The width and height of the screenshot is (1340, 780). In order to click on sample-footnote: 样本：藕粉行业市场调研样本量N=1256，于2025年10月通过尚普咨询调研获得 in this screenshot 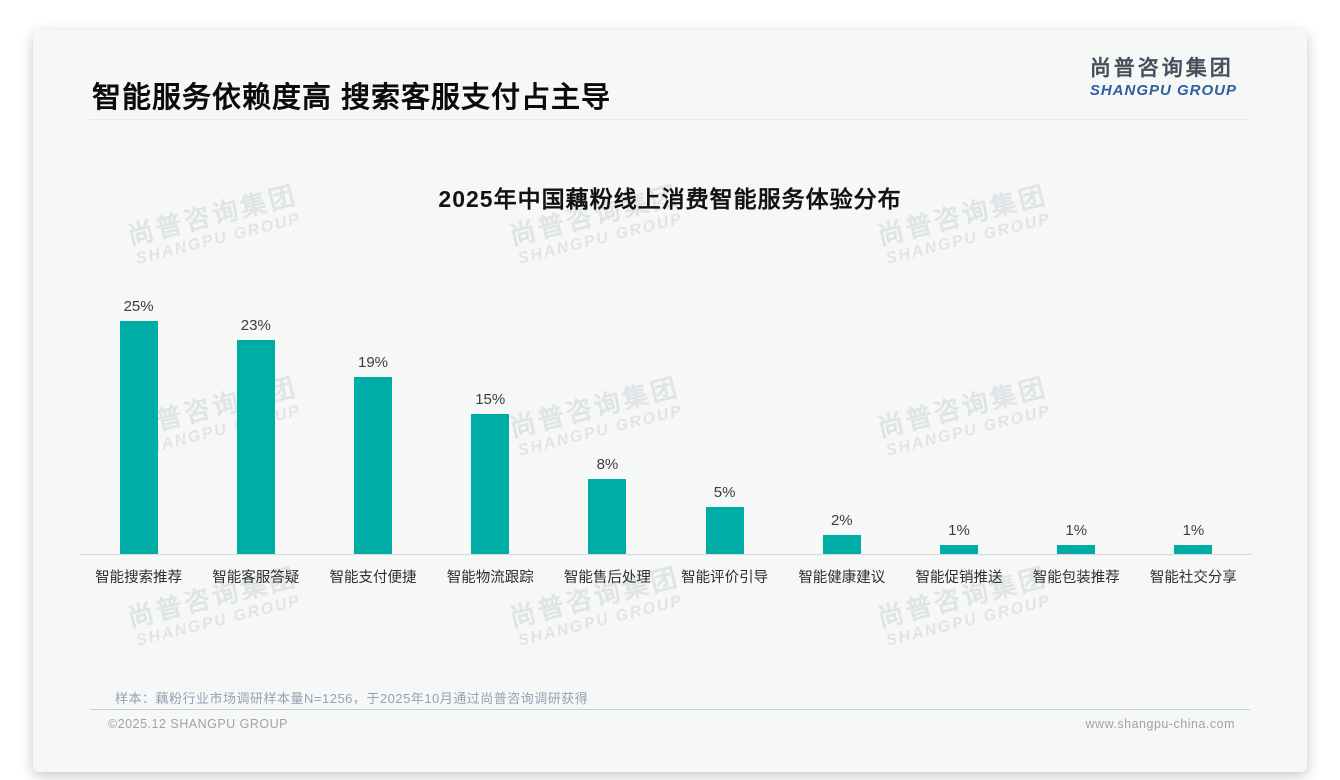, I will do `click(352, 698)`.